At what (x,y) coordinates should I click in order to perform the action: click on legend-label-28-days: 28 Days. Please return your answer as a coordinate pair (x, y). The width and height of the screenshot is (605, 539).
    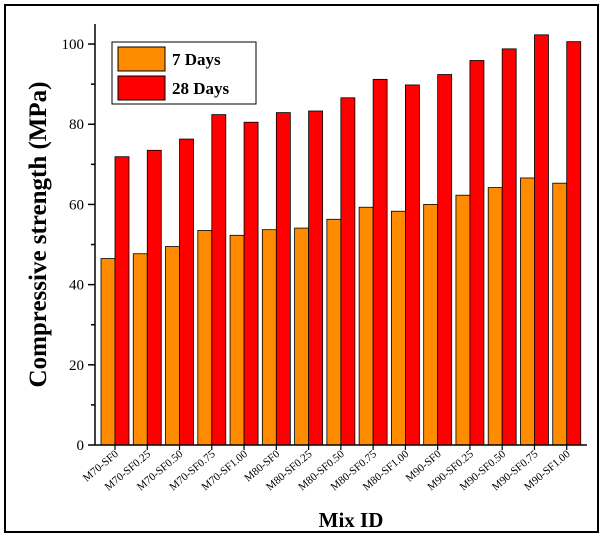
    Looking at the image, I should click on (201, 88).